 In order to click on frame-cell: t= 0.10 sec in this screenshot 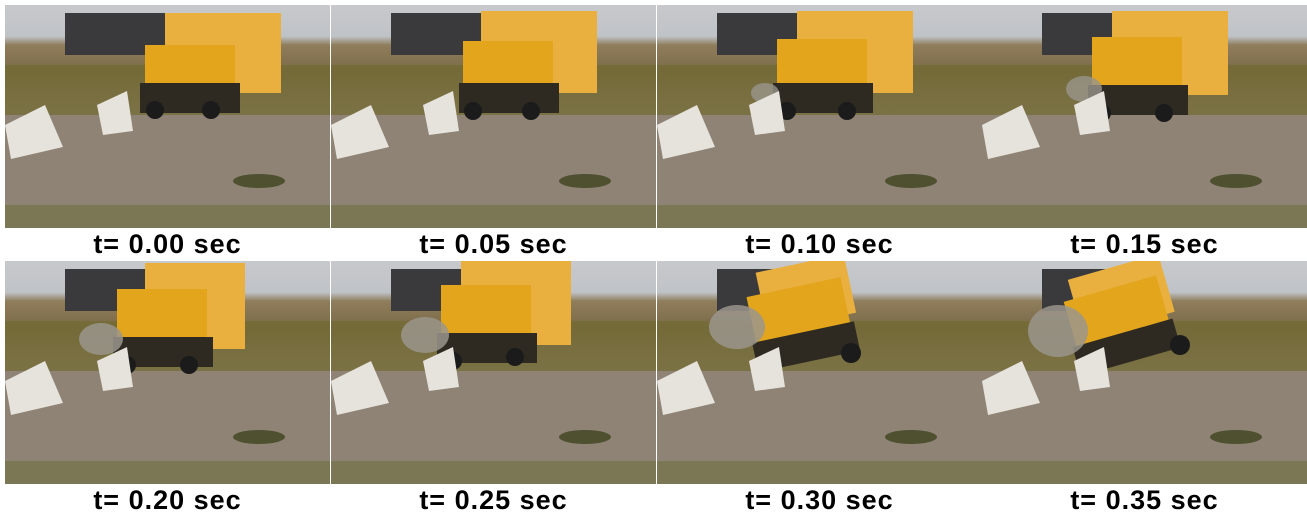, I will do `click(819, 133)`.